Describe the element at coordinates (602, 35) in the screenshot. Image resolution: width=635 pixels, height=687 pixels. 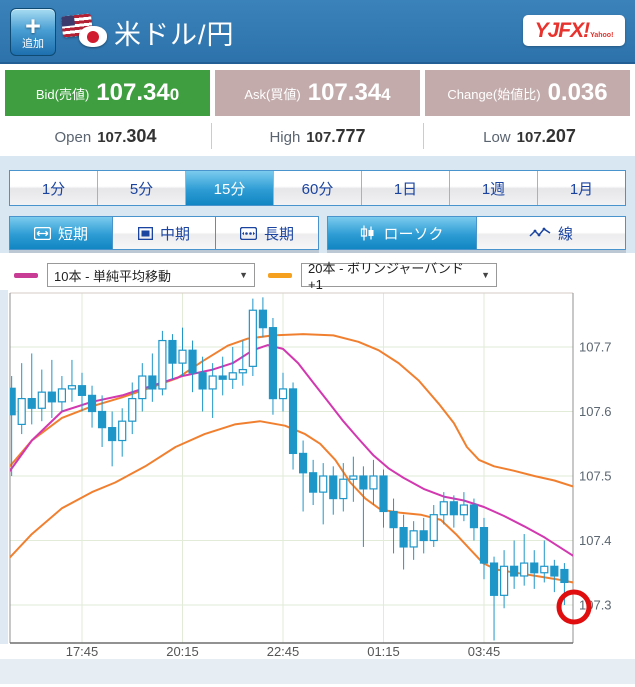
I see `yjfx-logo-subtext: Yahoo!` at that location.